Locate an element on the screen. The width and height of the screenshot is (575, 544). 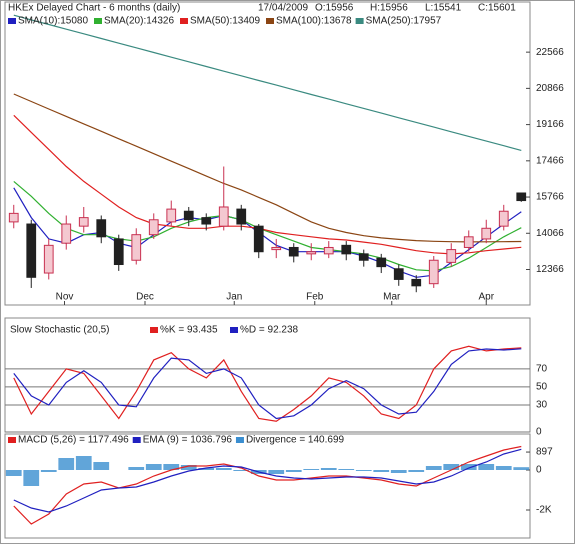
legend-label: SMA(100):13678 is located at coordinates (314, 21).